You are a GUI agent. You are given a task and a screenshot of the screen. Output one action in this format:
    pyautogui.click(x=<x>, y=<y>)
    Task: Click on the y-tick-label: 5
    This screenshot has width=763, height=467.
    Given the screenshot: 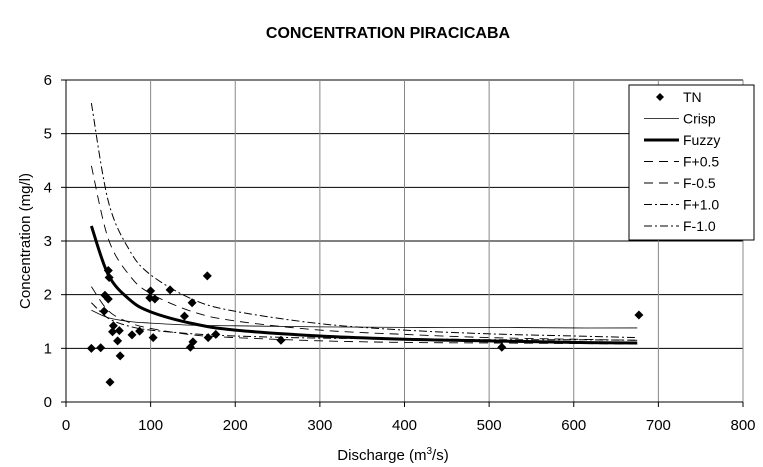 What is the action you would take?
    pyautogui.click(x=48, y=134)
    